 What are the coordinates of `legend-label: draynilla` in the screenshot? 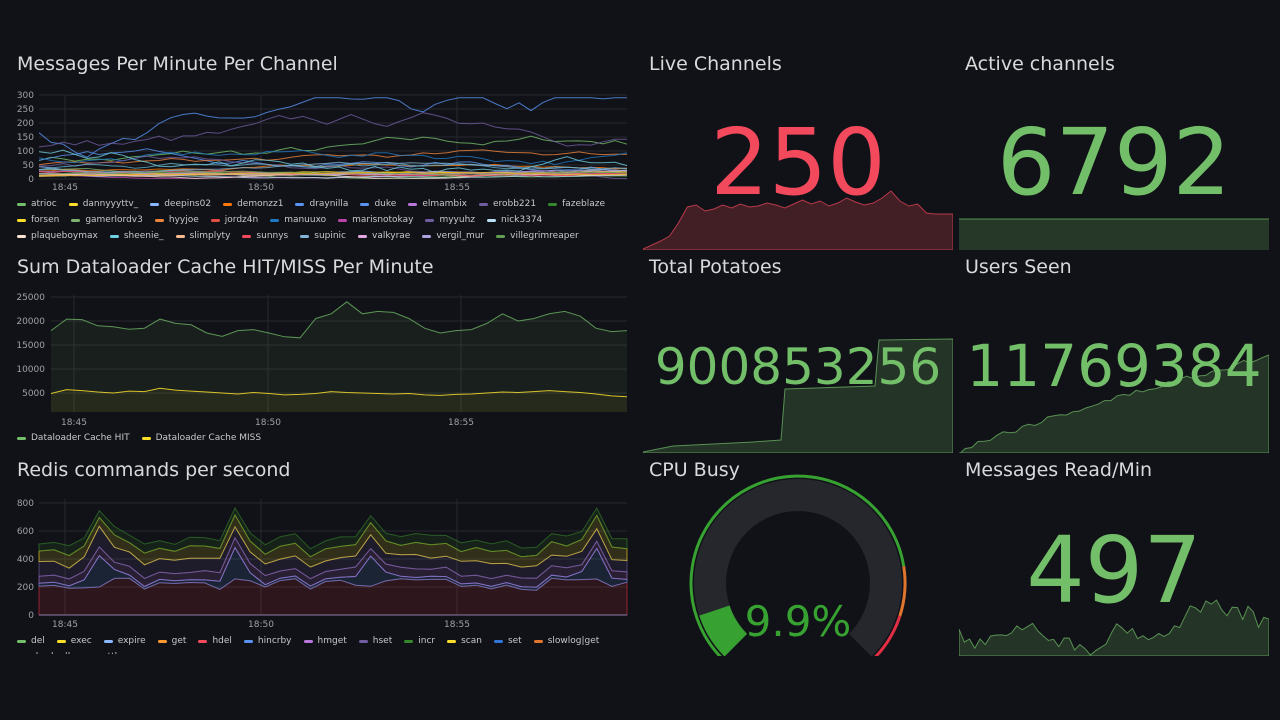 It's located at (329, 204).